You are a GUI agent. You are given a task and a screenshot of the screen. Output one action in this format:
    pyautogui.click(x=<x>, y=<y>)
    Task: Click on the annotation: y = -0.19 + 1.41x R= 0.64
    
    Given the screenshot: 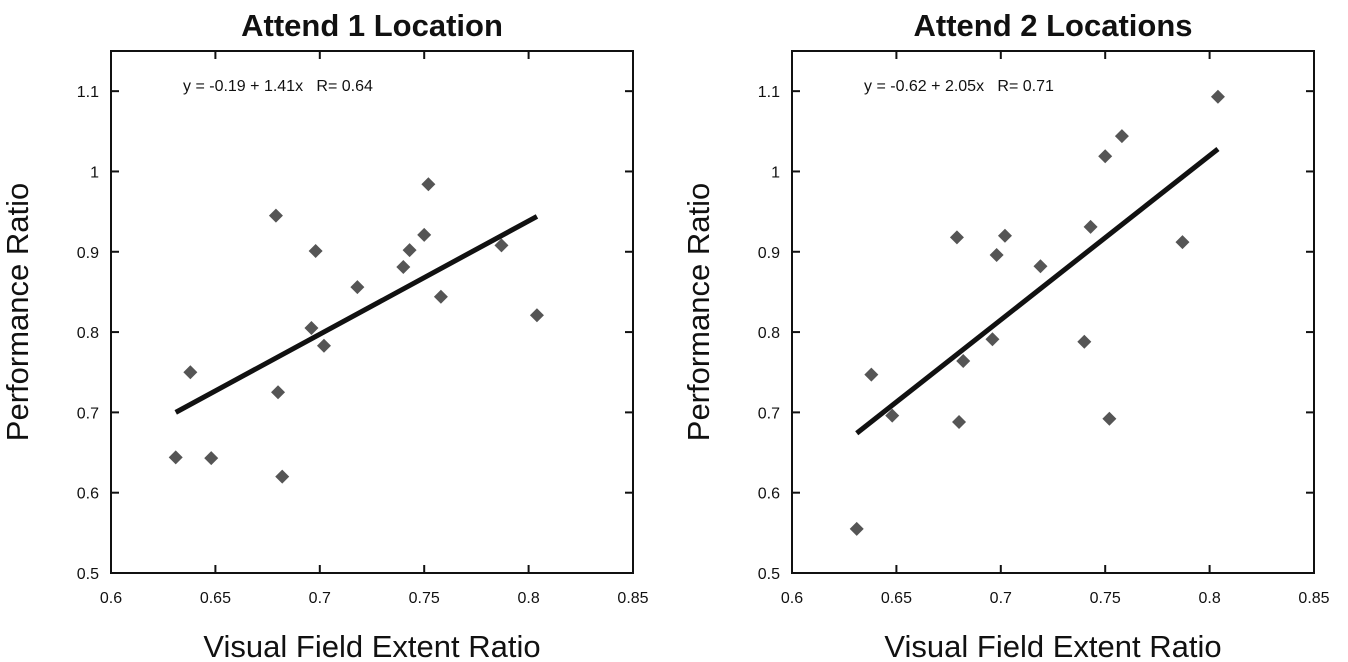 What is the action you would take?
    pyautogui.click(x=278, y=86)
    